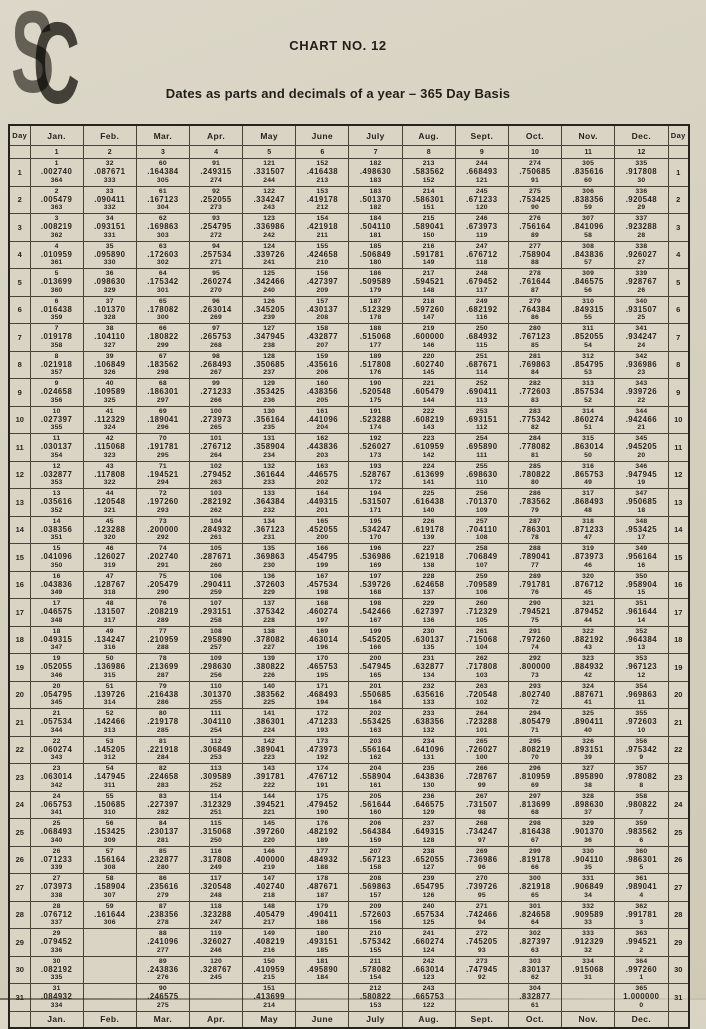 The image size is (706, 1029). What do you see at coordinates (375, 961) in the screenshot?
I see `day-of-year-number: 211` at bounding box center [375, 961].